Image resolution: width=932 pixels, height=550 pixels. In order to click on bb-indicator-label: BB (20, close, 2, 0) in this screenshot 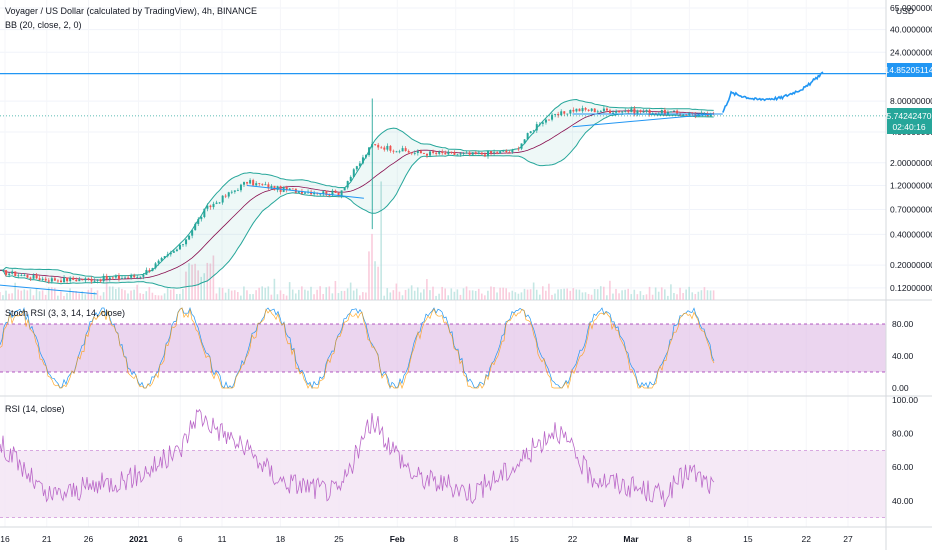, I will do `click(43, 25)`.